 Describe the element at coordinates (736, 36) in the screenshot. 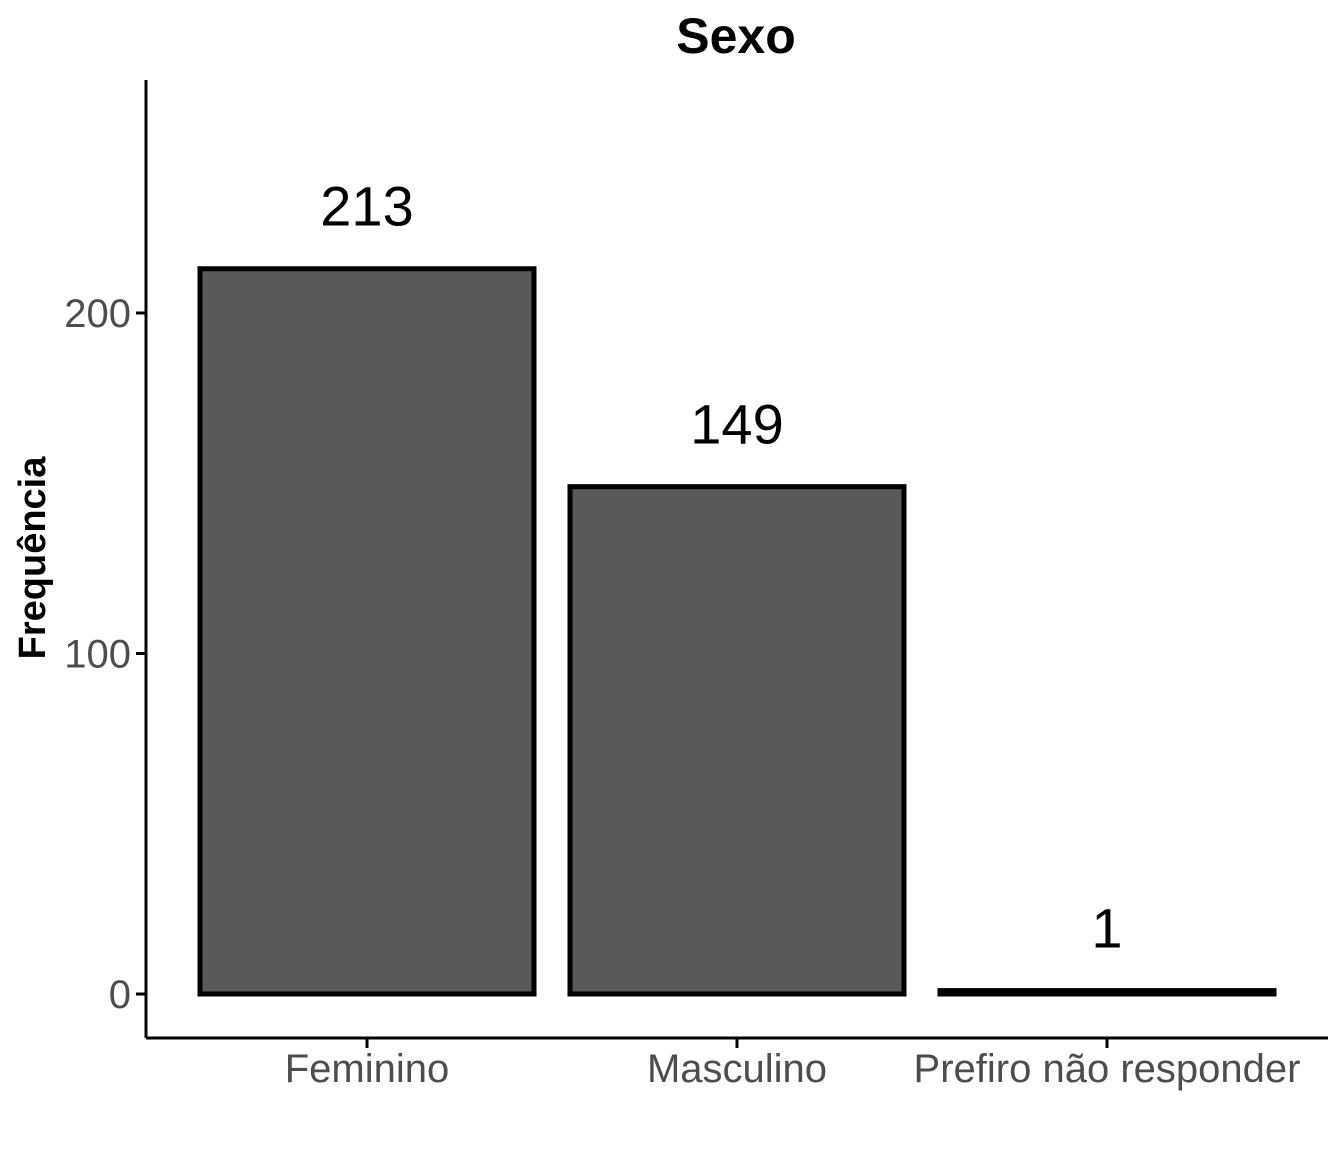

I see `chart-title: Sexo` at that location.